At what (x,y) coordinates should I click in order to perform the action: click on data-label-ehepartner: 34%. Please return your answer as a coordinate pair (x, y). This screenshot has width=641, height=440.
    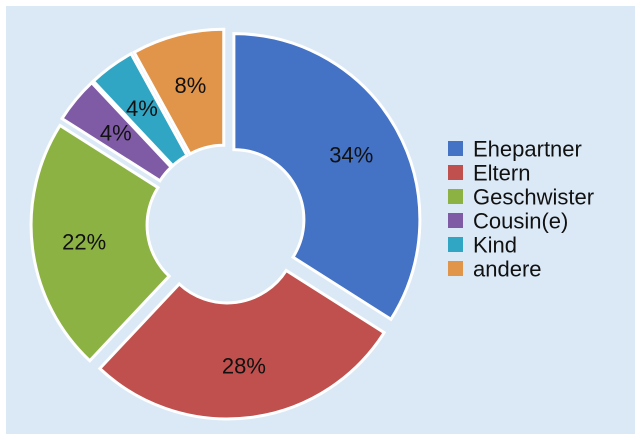
    Looking at the image, I should click on (351, 155).